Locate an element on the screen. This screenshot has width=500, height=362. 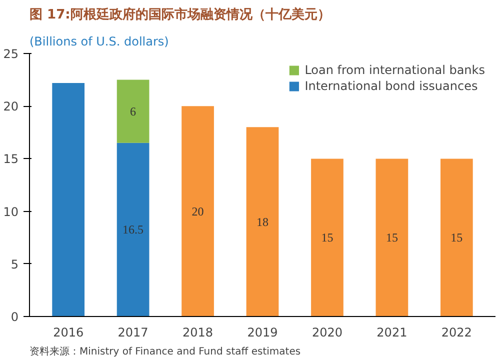
text: 资料来源：Ministry of Finance and Fund staff estimates is located at coordinates (165, 352).